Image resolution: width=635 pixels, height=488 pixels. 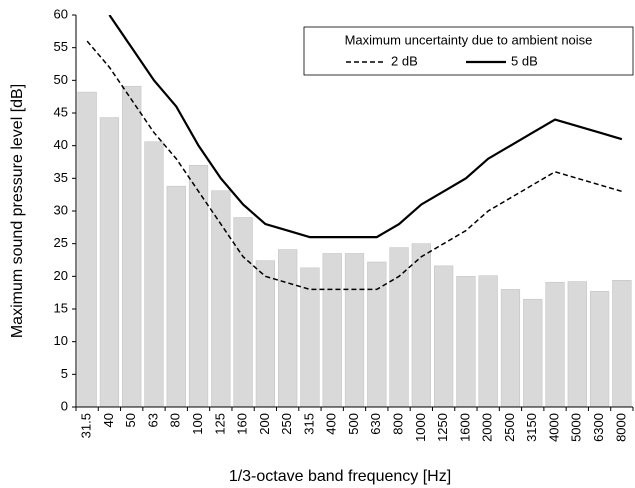 What do you see at coordinates (130, 420) in the screenshot?
I see `x-tick-label: 50` at bounding box center [130, 420].